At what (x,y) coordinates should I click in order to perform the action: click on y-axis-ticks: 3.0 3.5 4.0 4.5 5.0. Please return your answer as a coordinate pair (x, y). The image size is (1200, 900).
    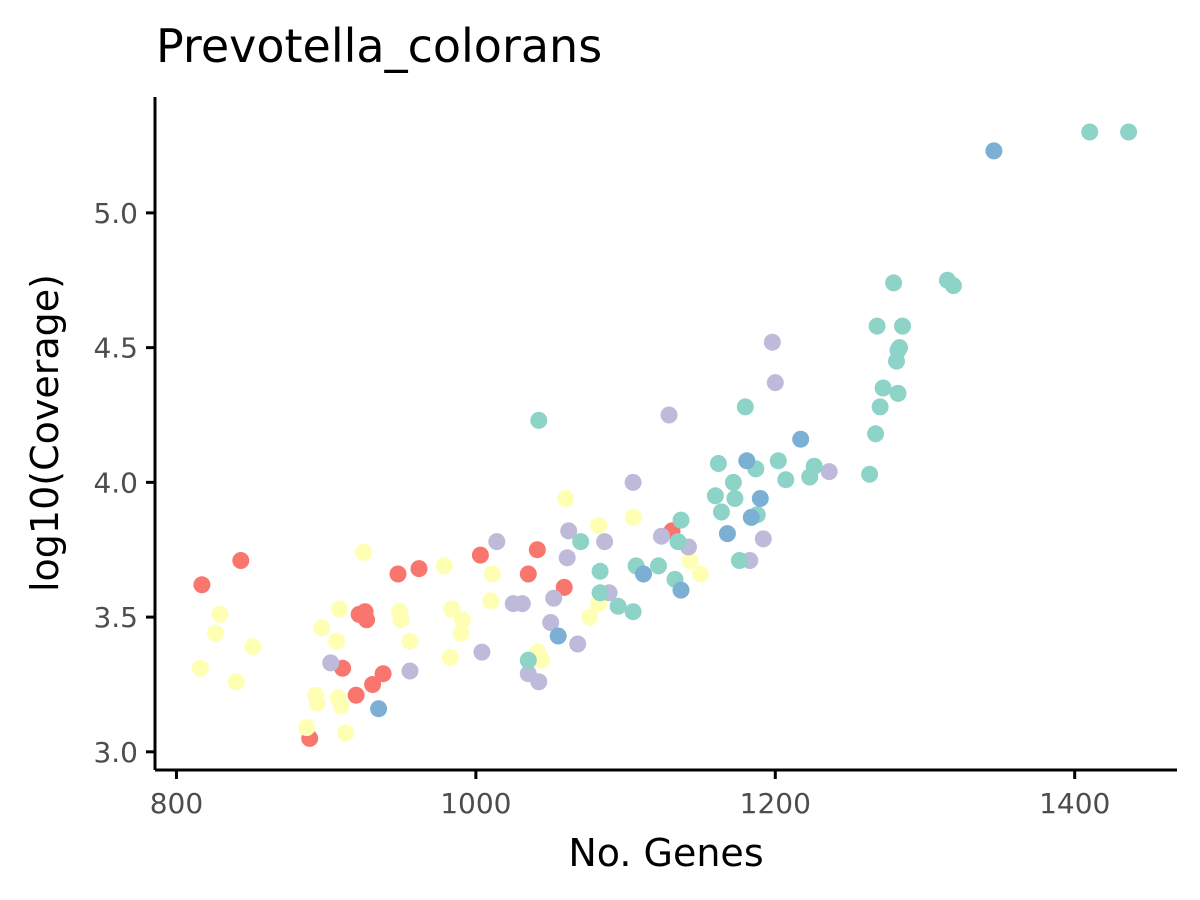
    Looking at the image, I should click on (124, 483).